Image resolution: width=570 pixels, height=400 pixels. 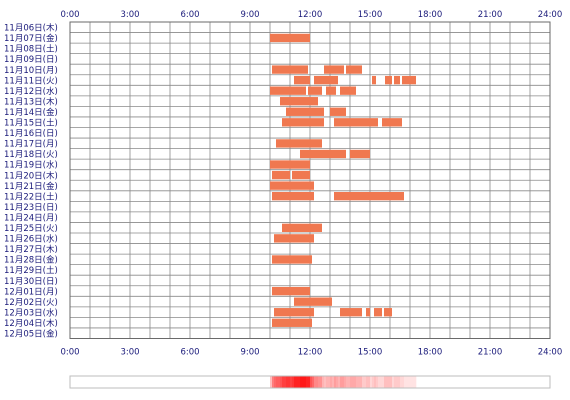 I want to click on x-tick-label-bottom: 3:00, so click(x=129, y=353).